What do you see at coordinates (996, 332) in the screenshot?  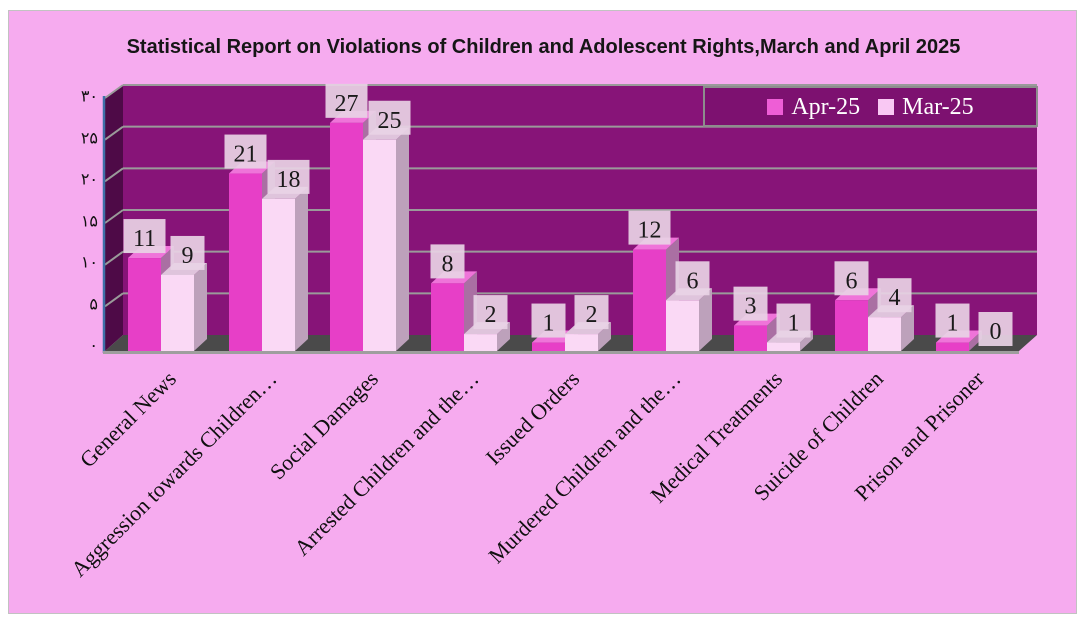 I see `value-label: 0` at bounding box center [996, 332].